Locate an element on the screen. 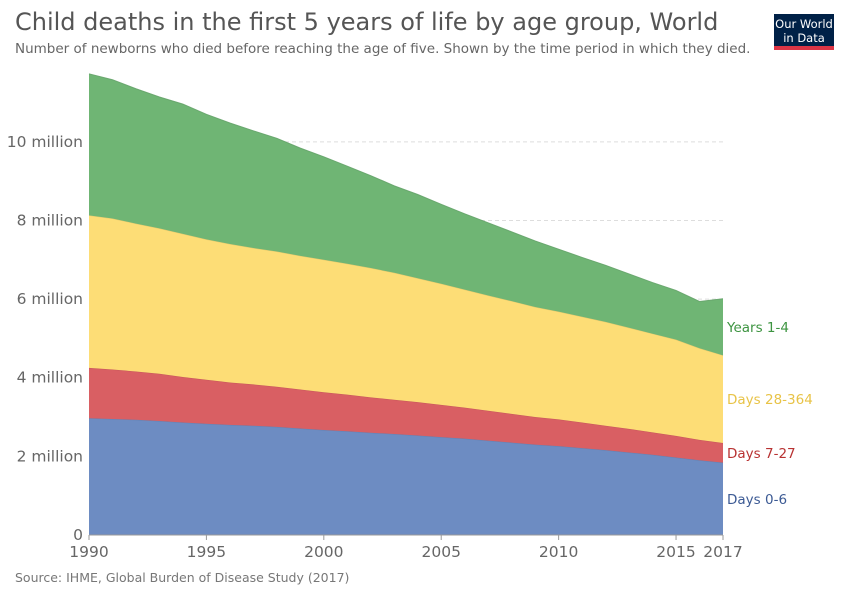 The image size is (850, 600). y-tick-label: 8 million is located at coordinates (50, 220).